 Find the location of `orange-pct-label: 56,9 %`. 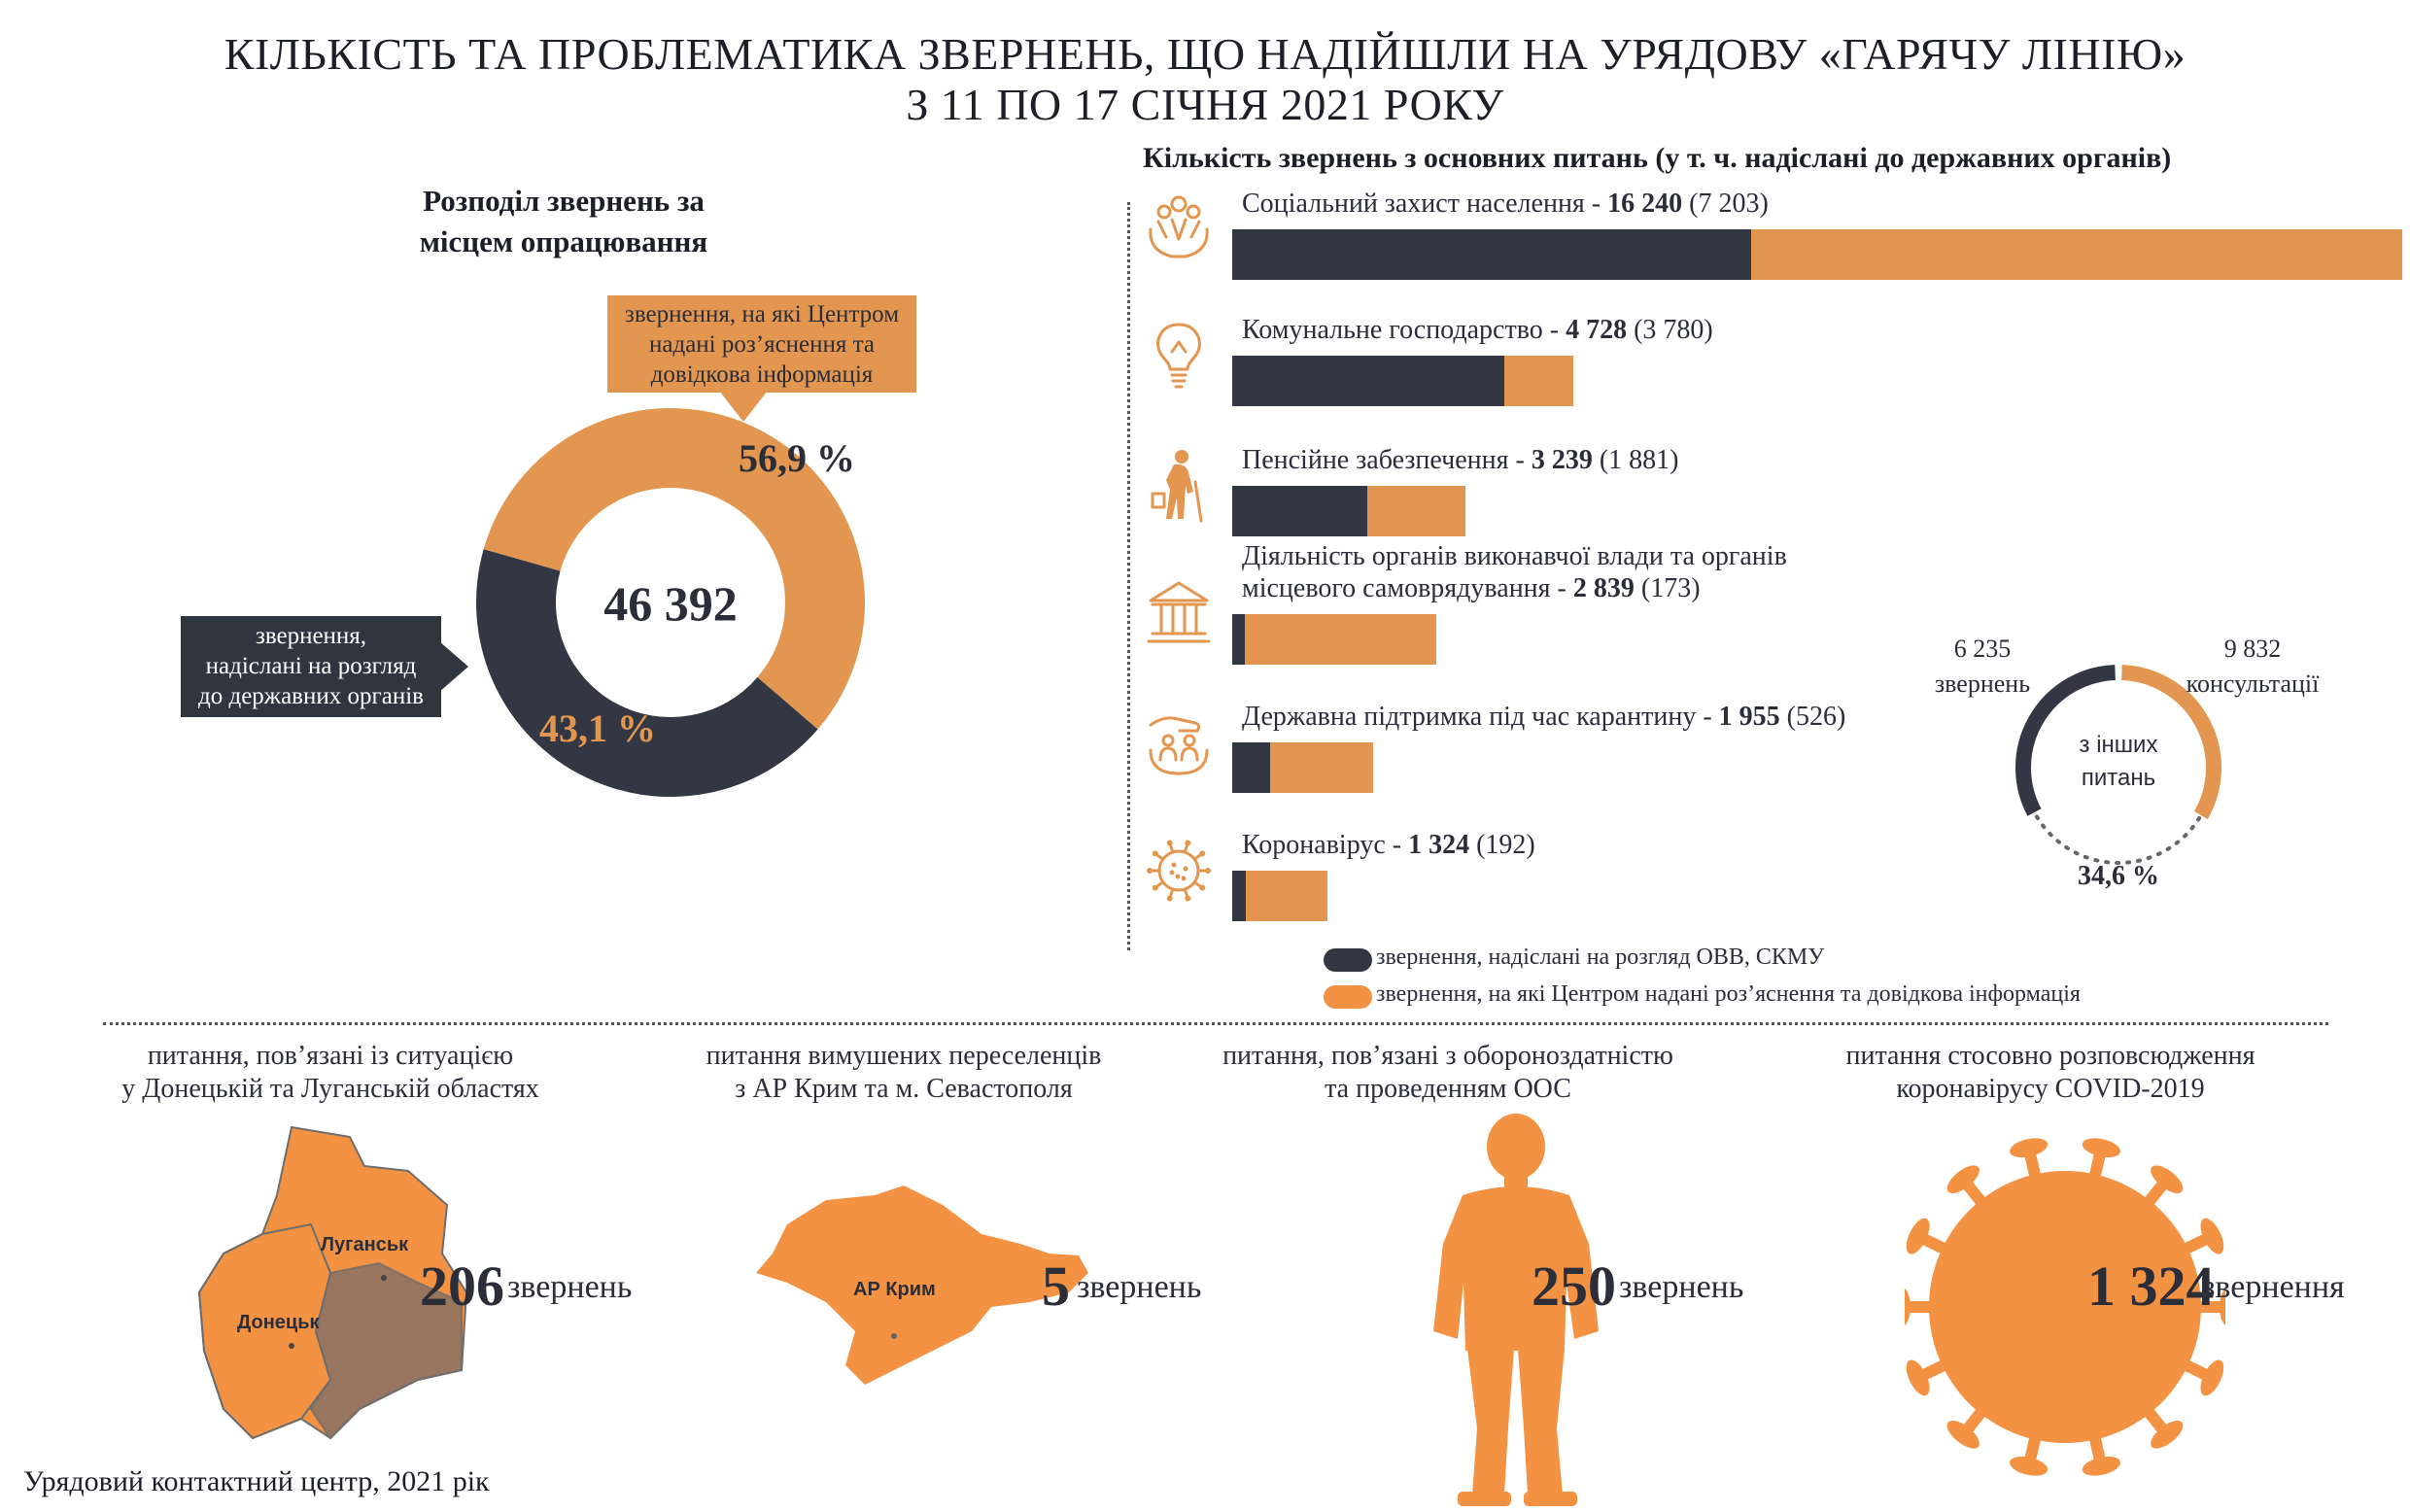

orange-pct-label: 56,9 % is located at coordinates (797, 458).